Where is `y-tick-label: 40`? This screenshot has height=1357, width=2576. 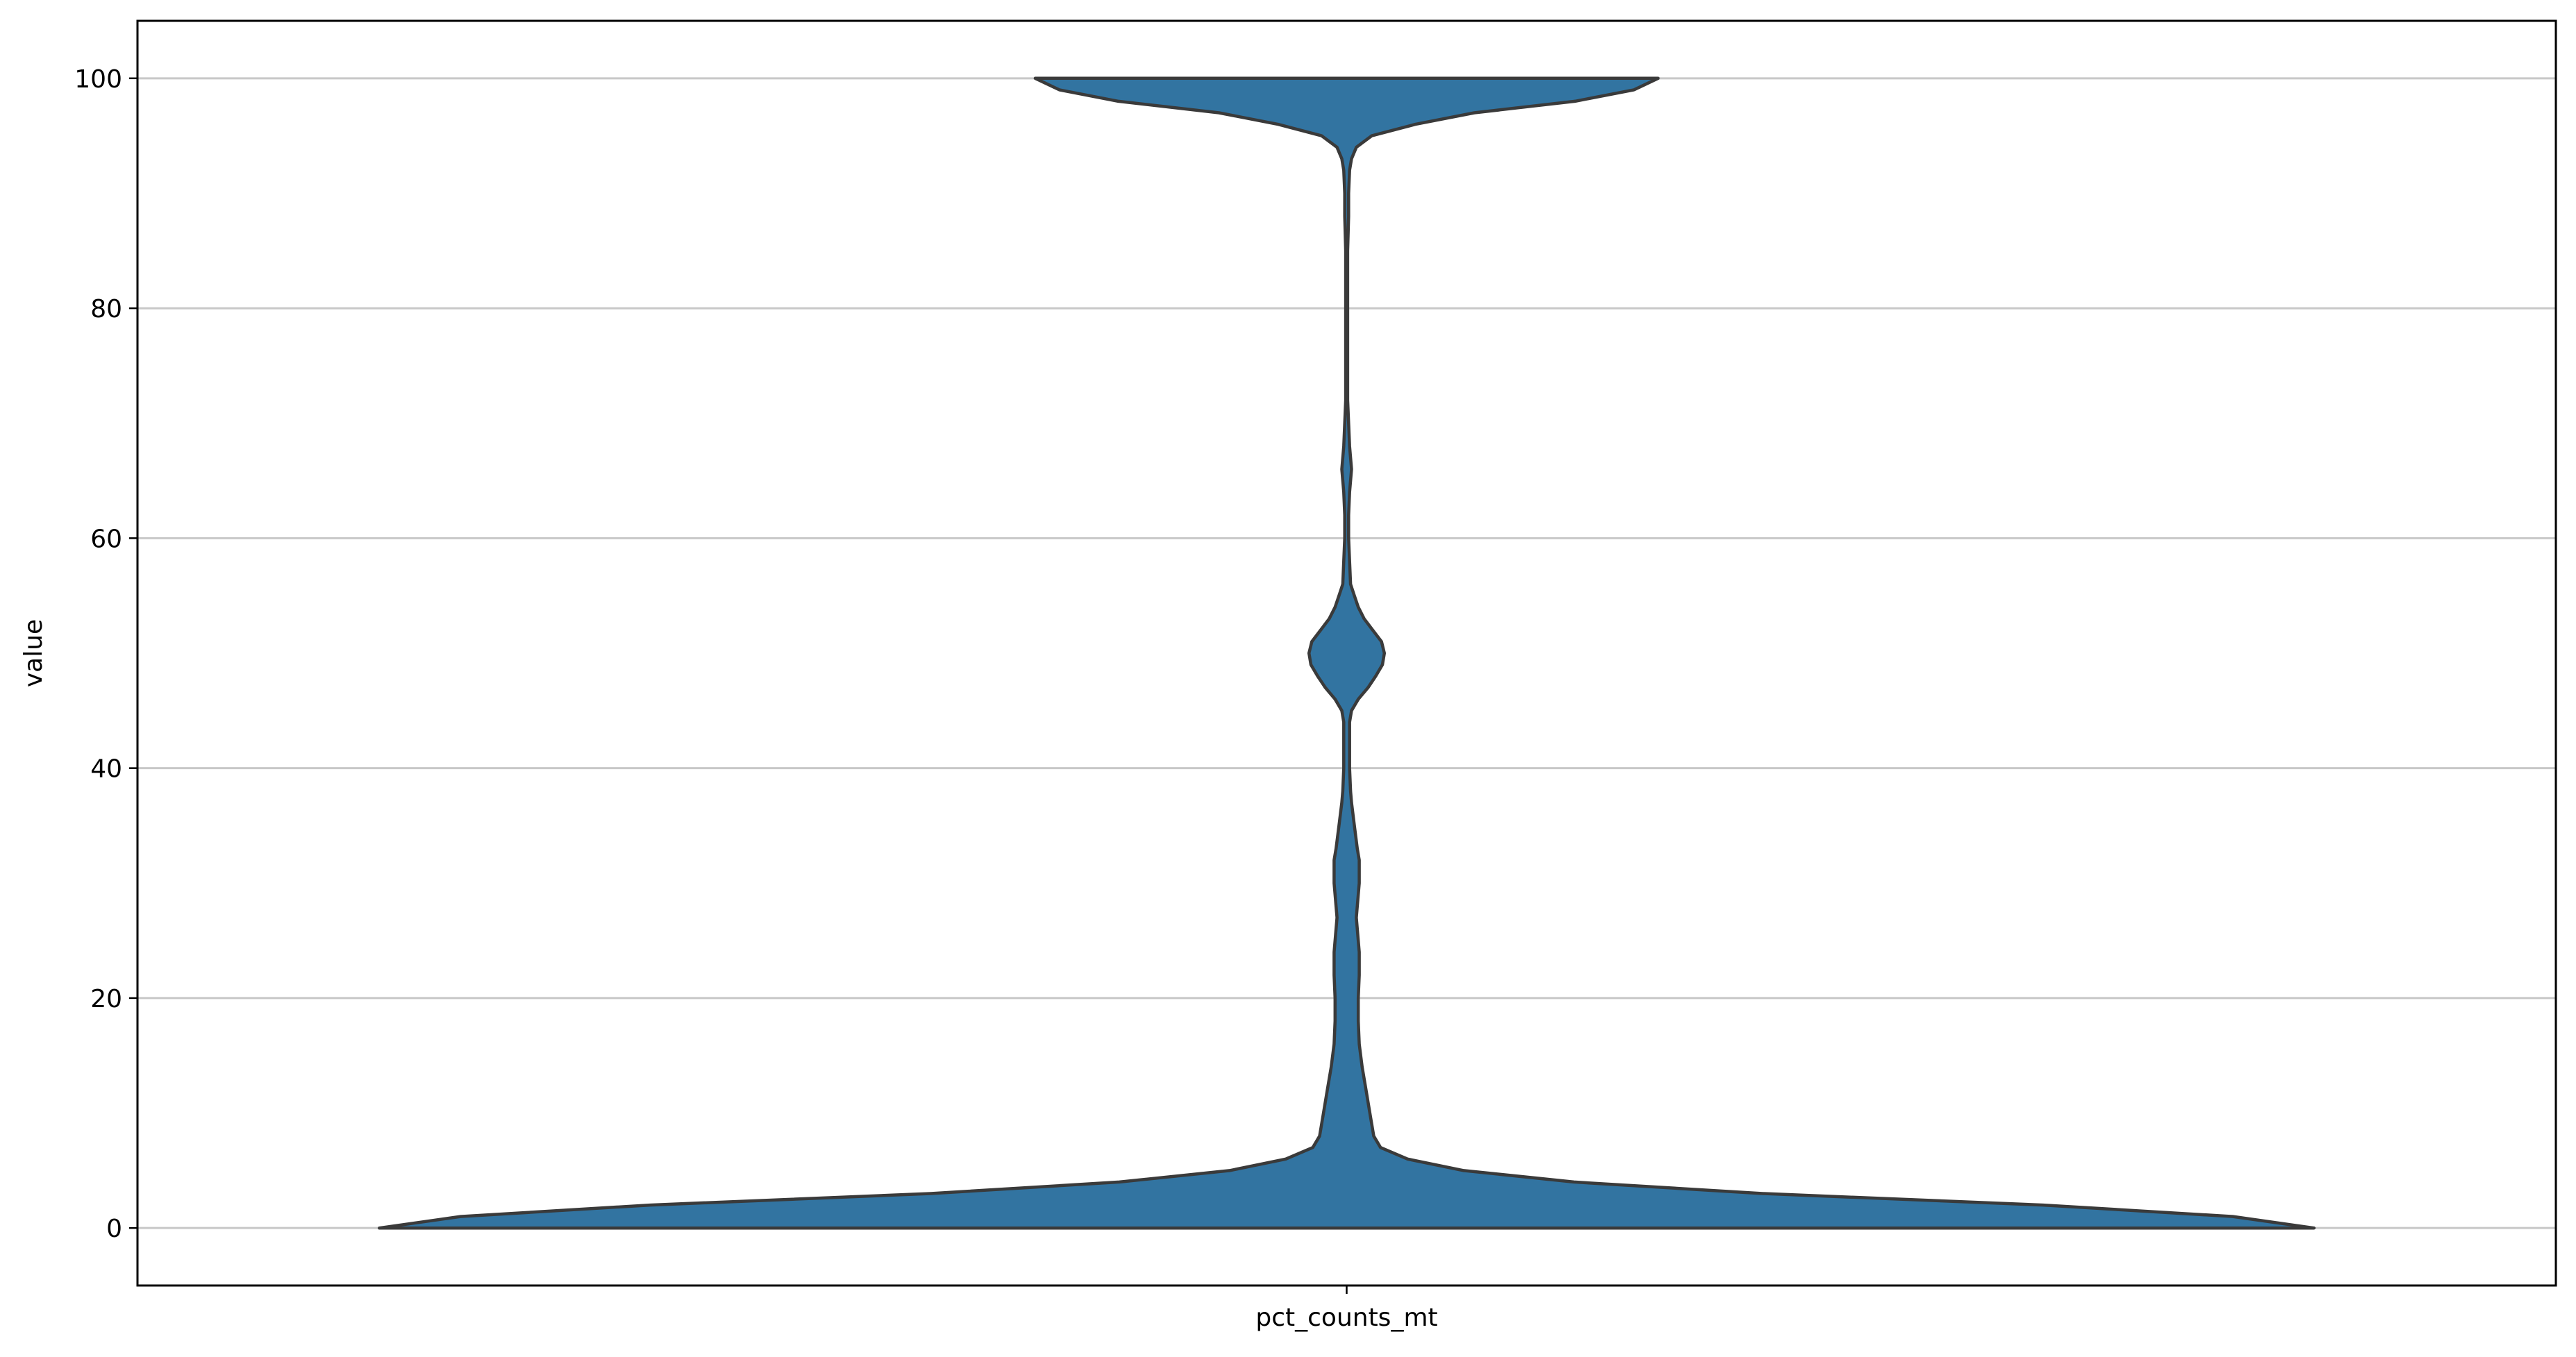
y-tick-label: 40 is located at coordinates (106, 769).